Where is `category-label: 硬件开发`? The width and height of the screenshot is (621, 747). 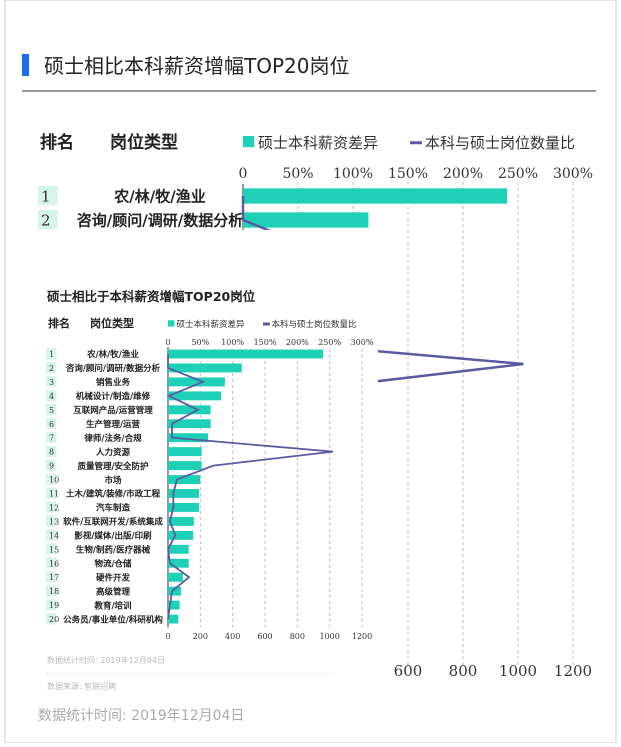
category-label: 硬件开发 is located at coordinates (113, 577).